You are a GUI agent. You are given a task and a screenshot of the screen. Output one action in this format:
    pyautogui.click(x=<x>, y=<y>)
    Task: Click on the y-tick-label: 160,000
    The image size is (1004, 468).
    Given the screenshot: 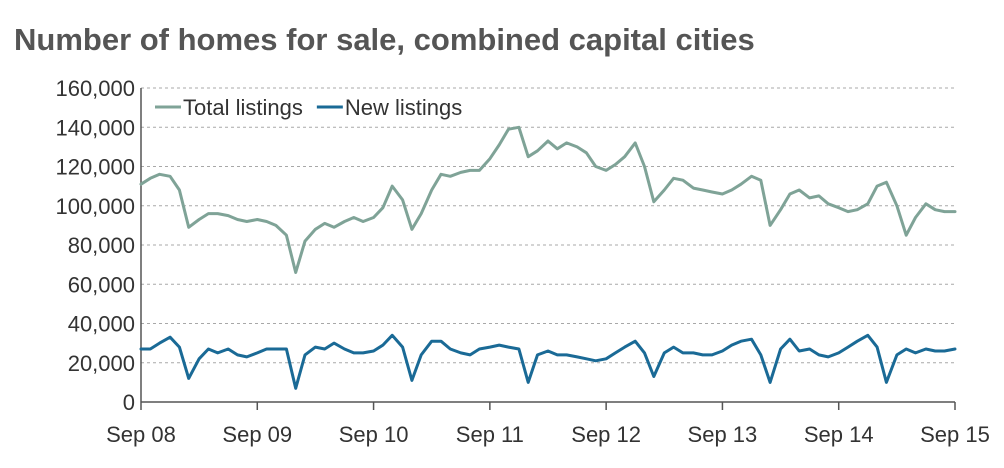 What is the action you would take?
    pyautogui.click(x=95, y=88)
    